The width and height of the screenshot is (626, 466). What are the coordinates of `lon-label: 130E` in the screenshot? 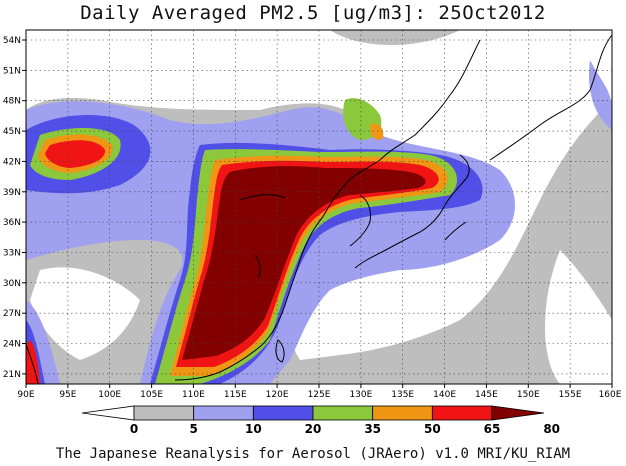 It's located at (360, 395).